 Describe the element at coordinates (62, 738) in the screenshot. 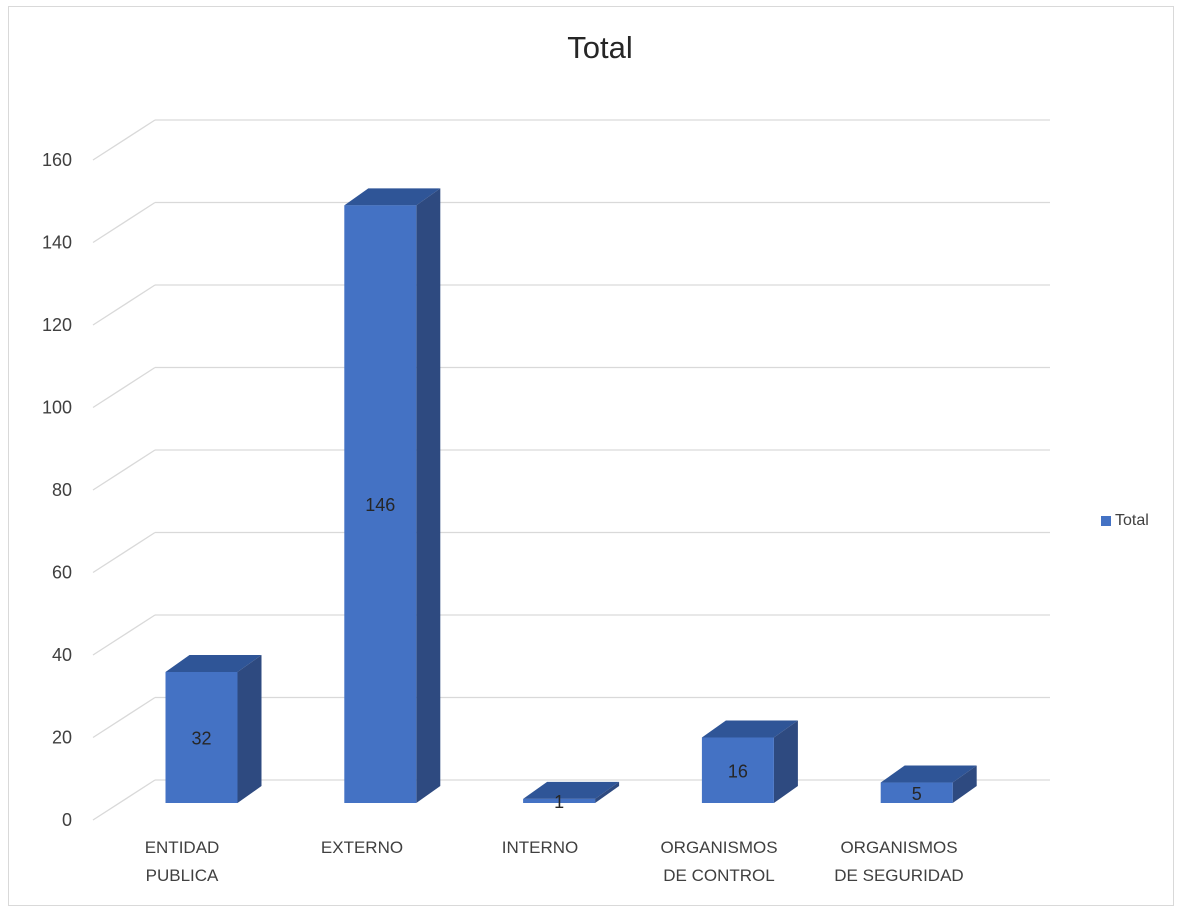

I see `y-tick-label: 20` at that location.